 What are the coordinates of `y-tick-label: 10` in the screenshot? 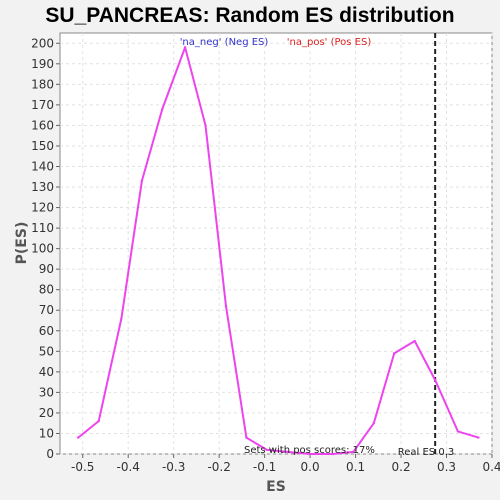 It's located at (46, 433).